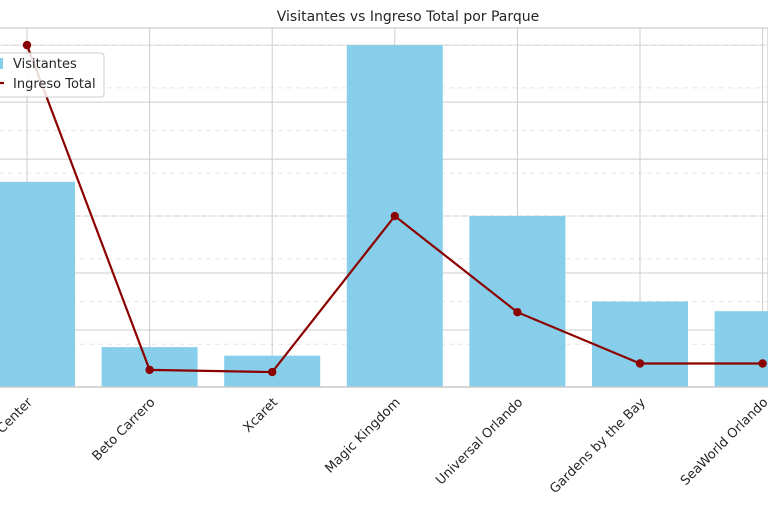 The height and width of the screenshot is (512, 768). What do you see at coordinates (723, 442) in the screenshot?
I see `x-tick-label: SeaWorld Orlando` at bounding box center [723, 442].